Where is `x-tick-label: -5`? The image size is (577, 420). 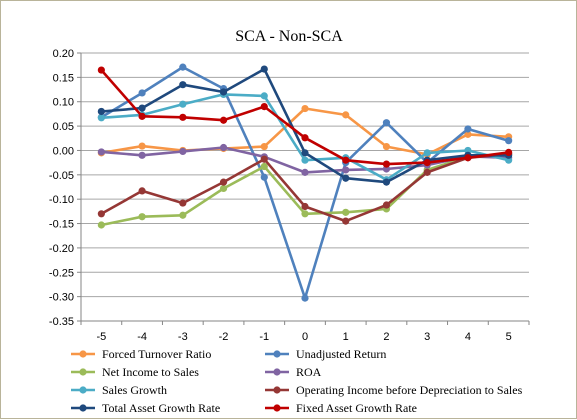 x-tick-label: -5 is located at coordinates (101, 337).